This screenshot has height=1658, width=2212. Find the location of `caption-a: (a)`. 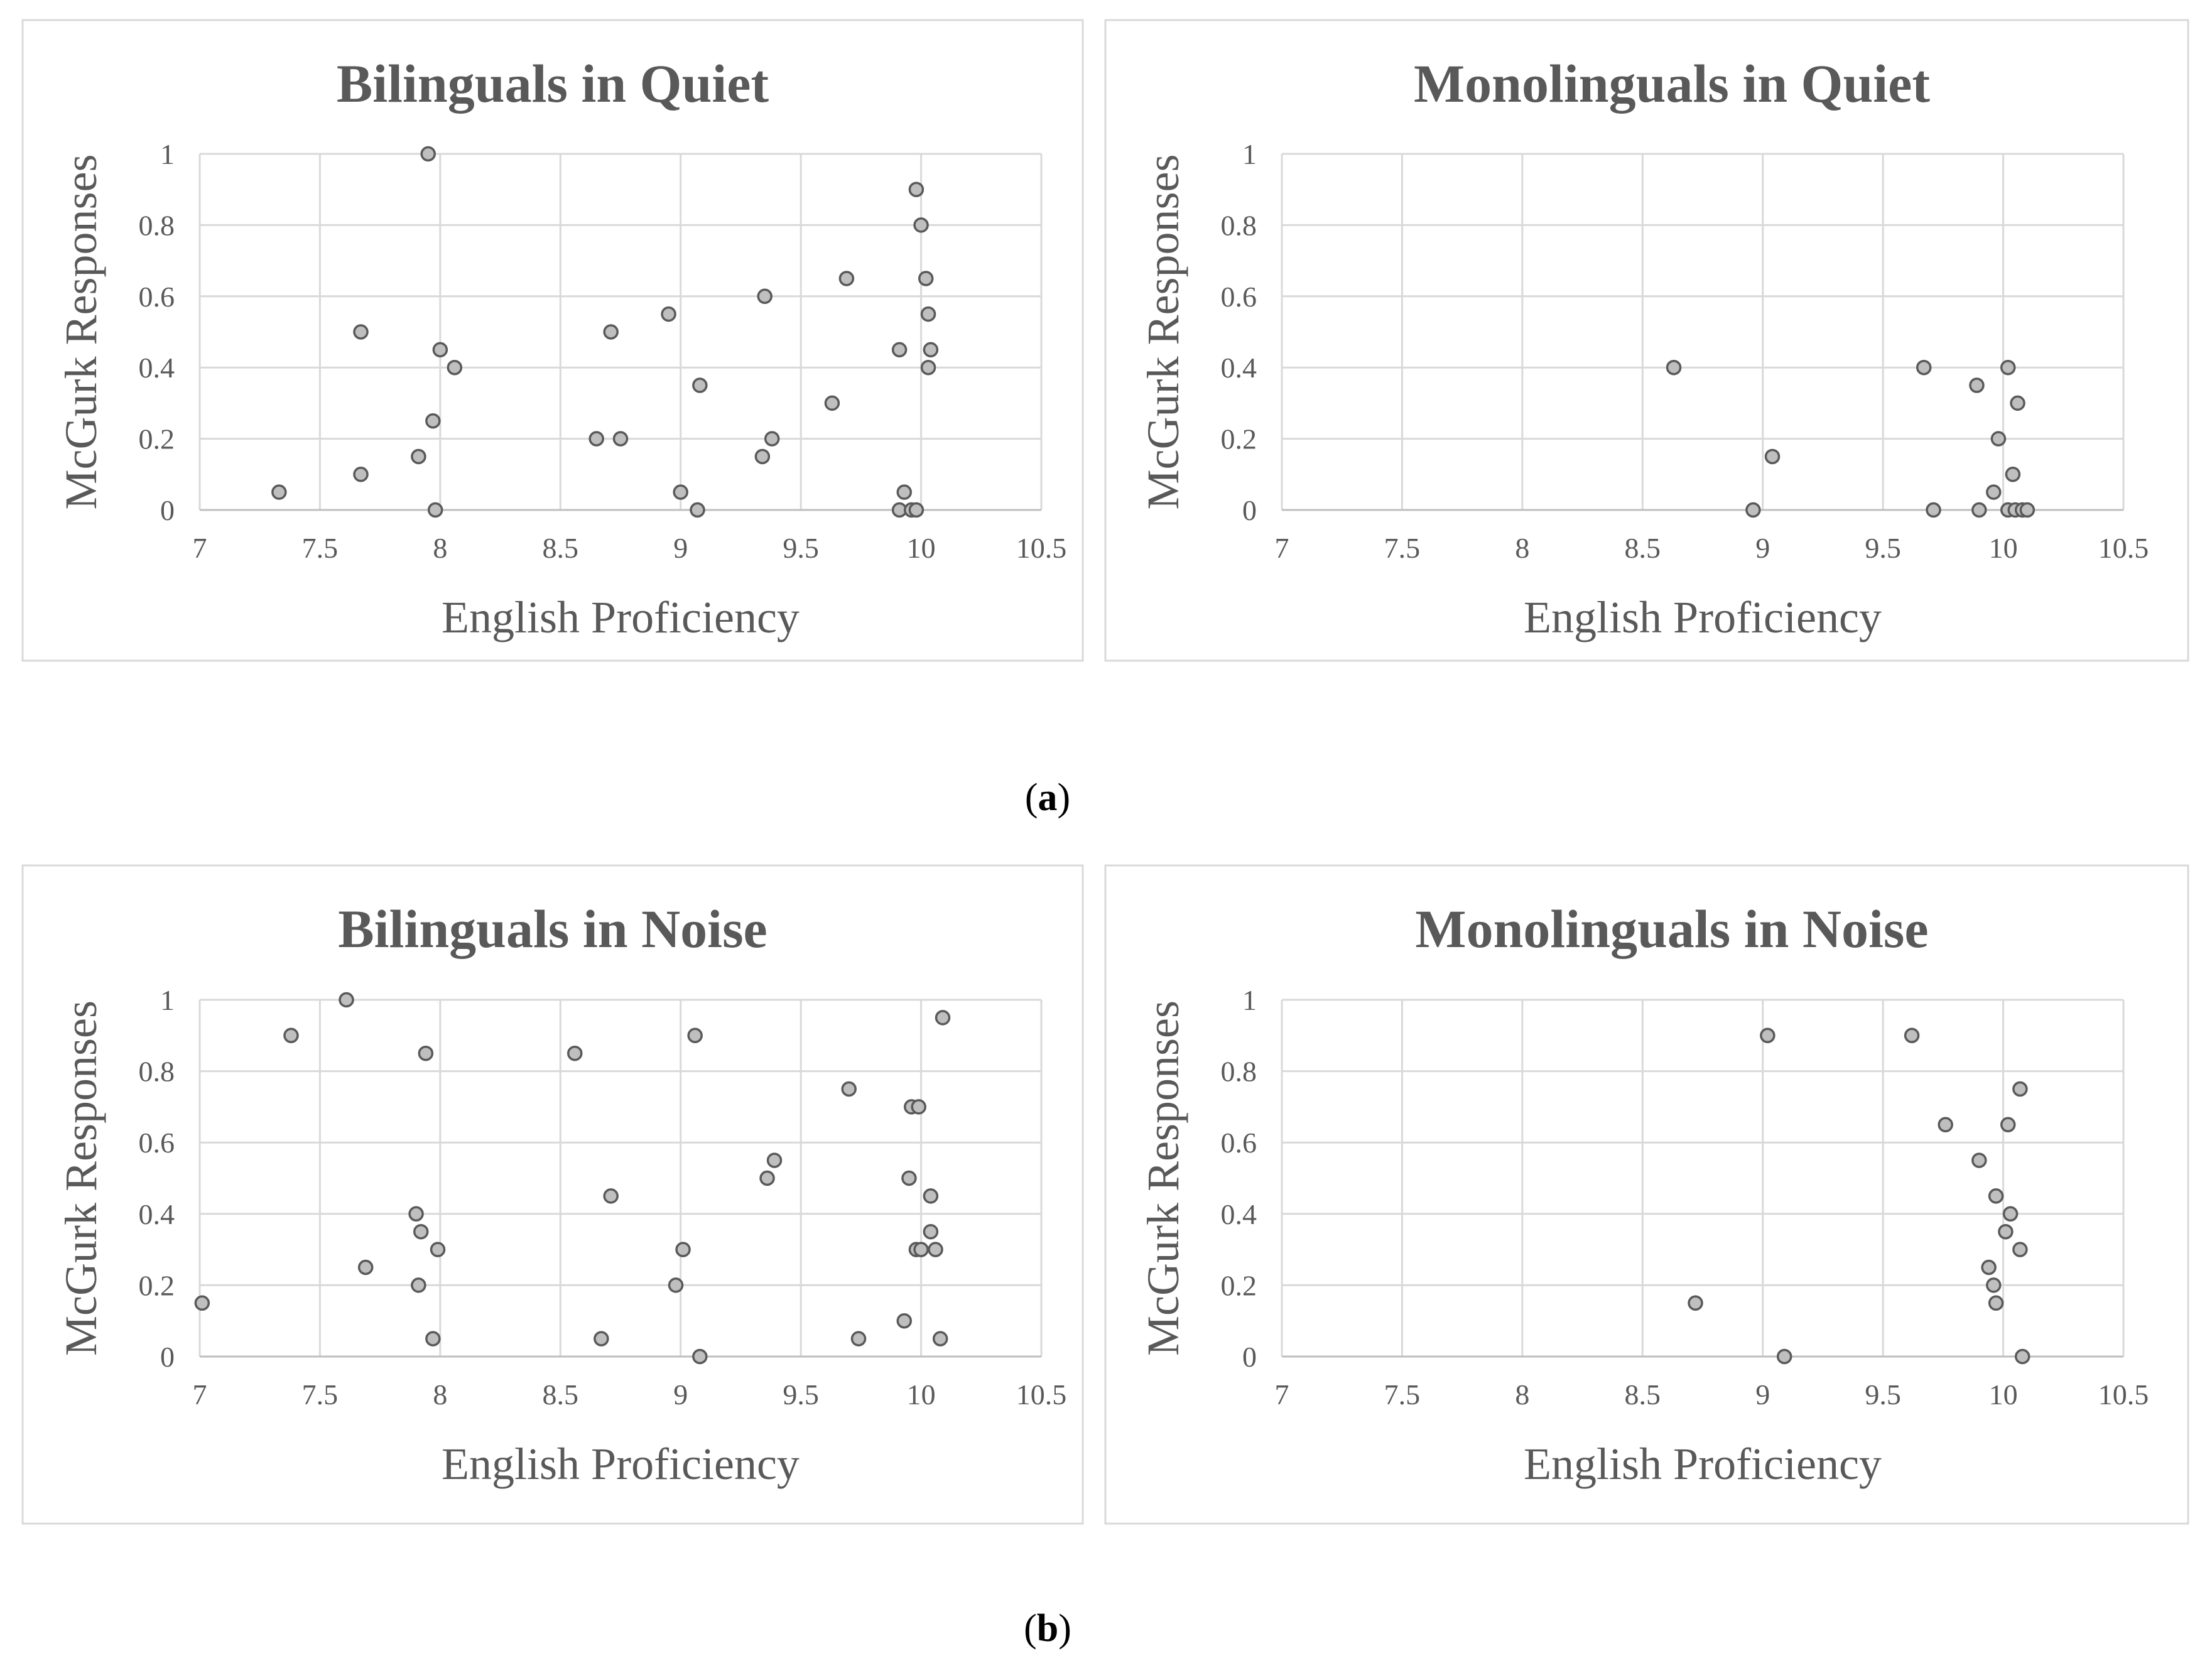

caption-a: (a) is located at coordinates (1047, 797).